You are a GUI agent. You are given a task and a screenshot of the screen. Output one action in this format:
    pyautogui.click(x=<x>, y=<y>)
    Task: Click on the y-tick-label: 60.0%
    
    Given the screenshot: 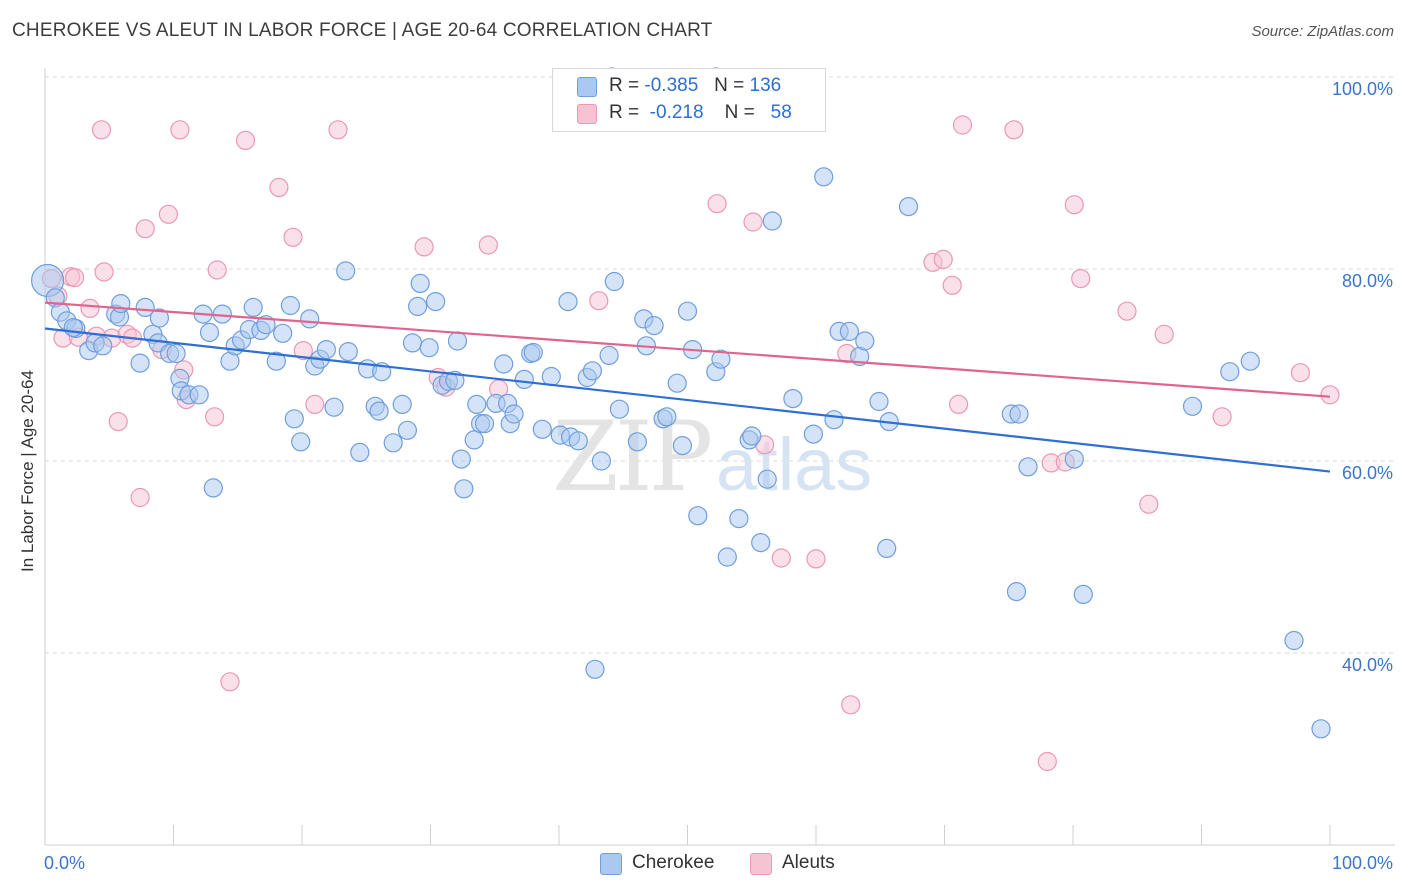 What is the action you would take?
    pyautogui.click(x=1367, y=473)
    